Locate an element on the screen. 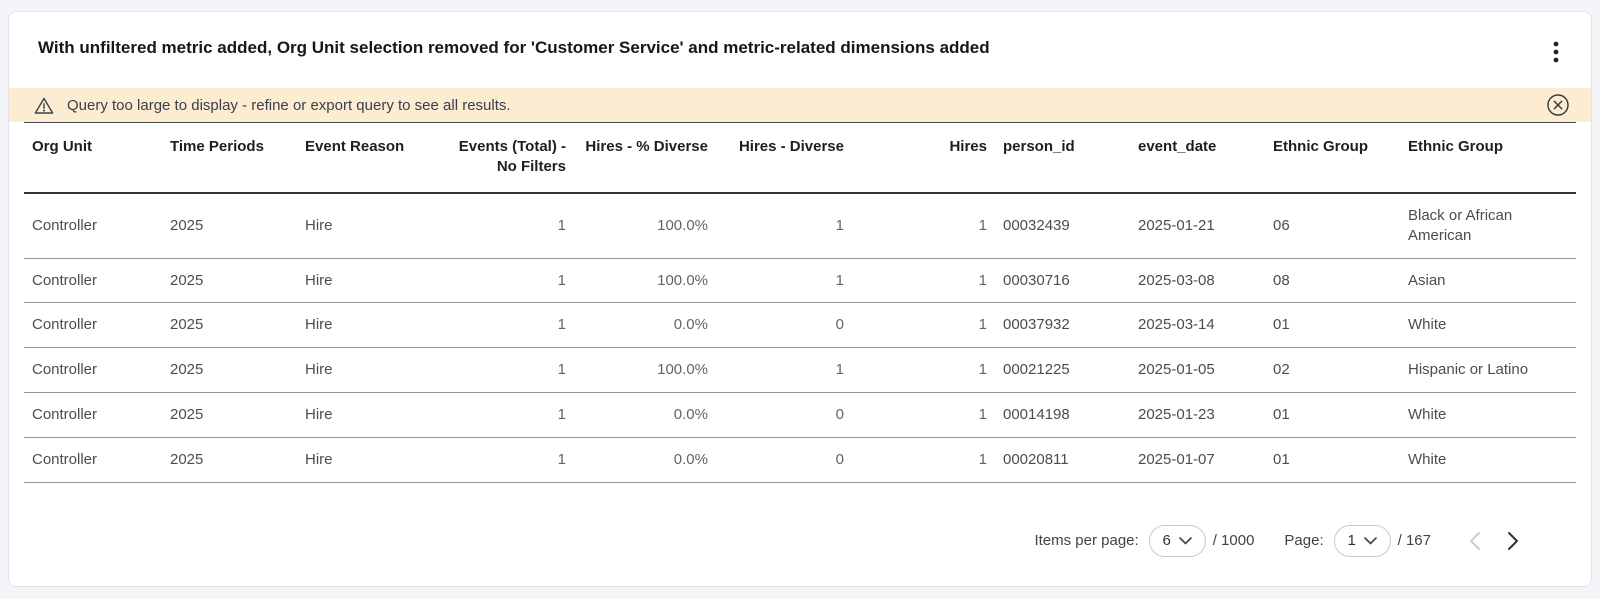 This screenshot has width=1600, height=599. chevron-right-icon is located at coordinates (1513, 540).